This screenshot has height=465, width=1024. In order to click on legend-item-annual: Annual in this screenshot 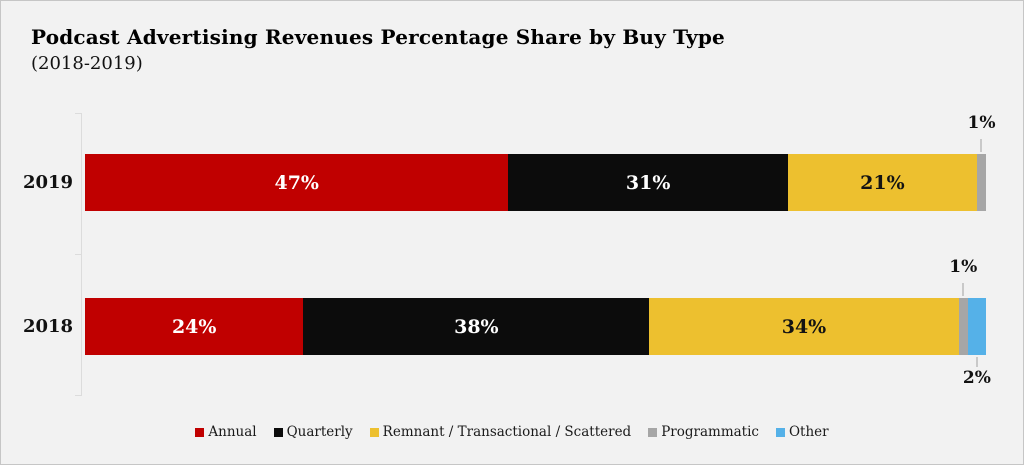, I will do `click(226, 432)`.